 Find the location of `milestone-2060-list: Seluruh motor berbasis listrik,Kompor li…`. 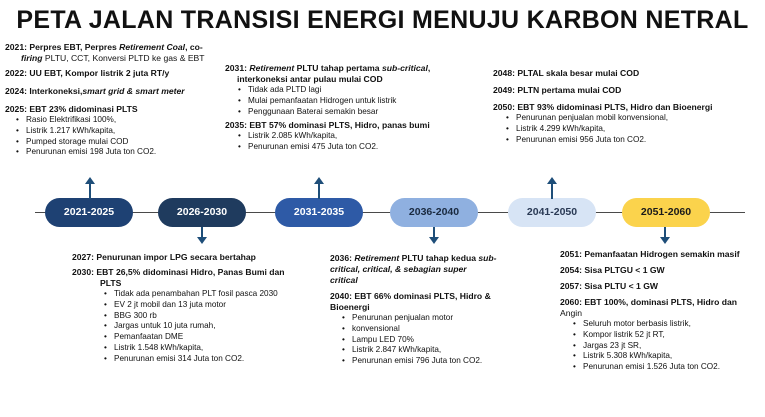

milestone-2060-list: Seluruh motor berbasis listrik,Kompor li… is located at coordinates (665, 346).